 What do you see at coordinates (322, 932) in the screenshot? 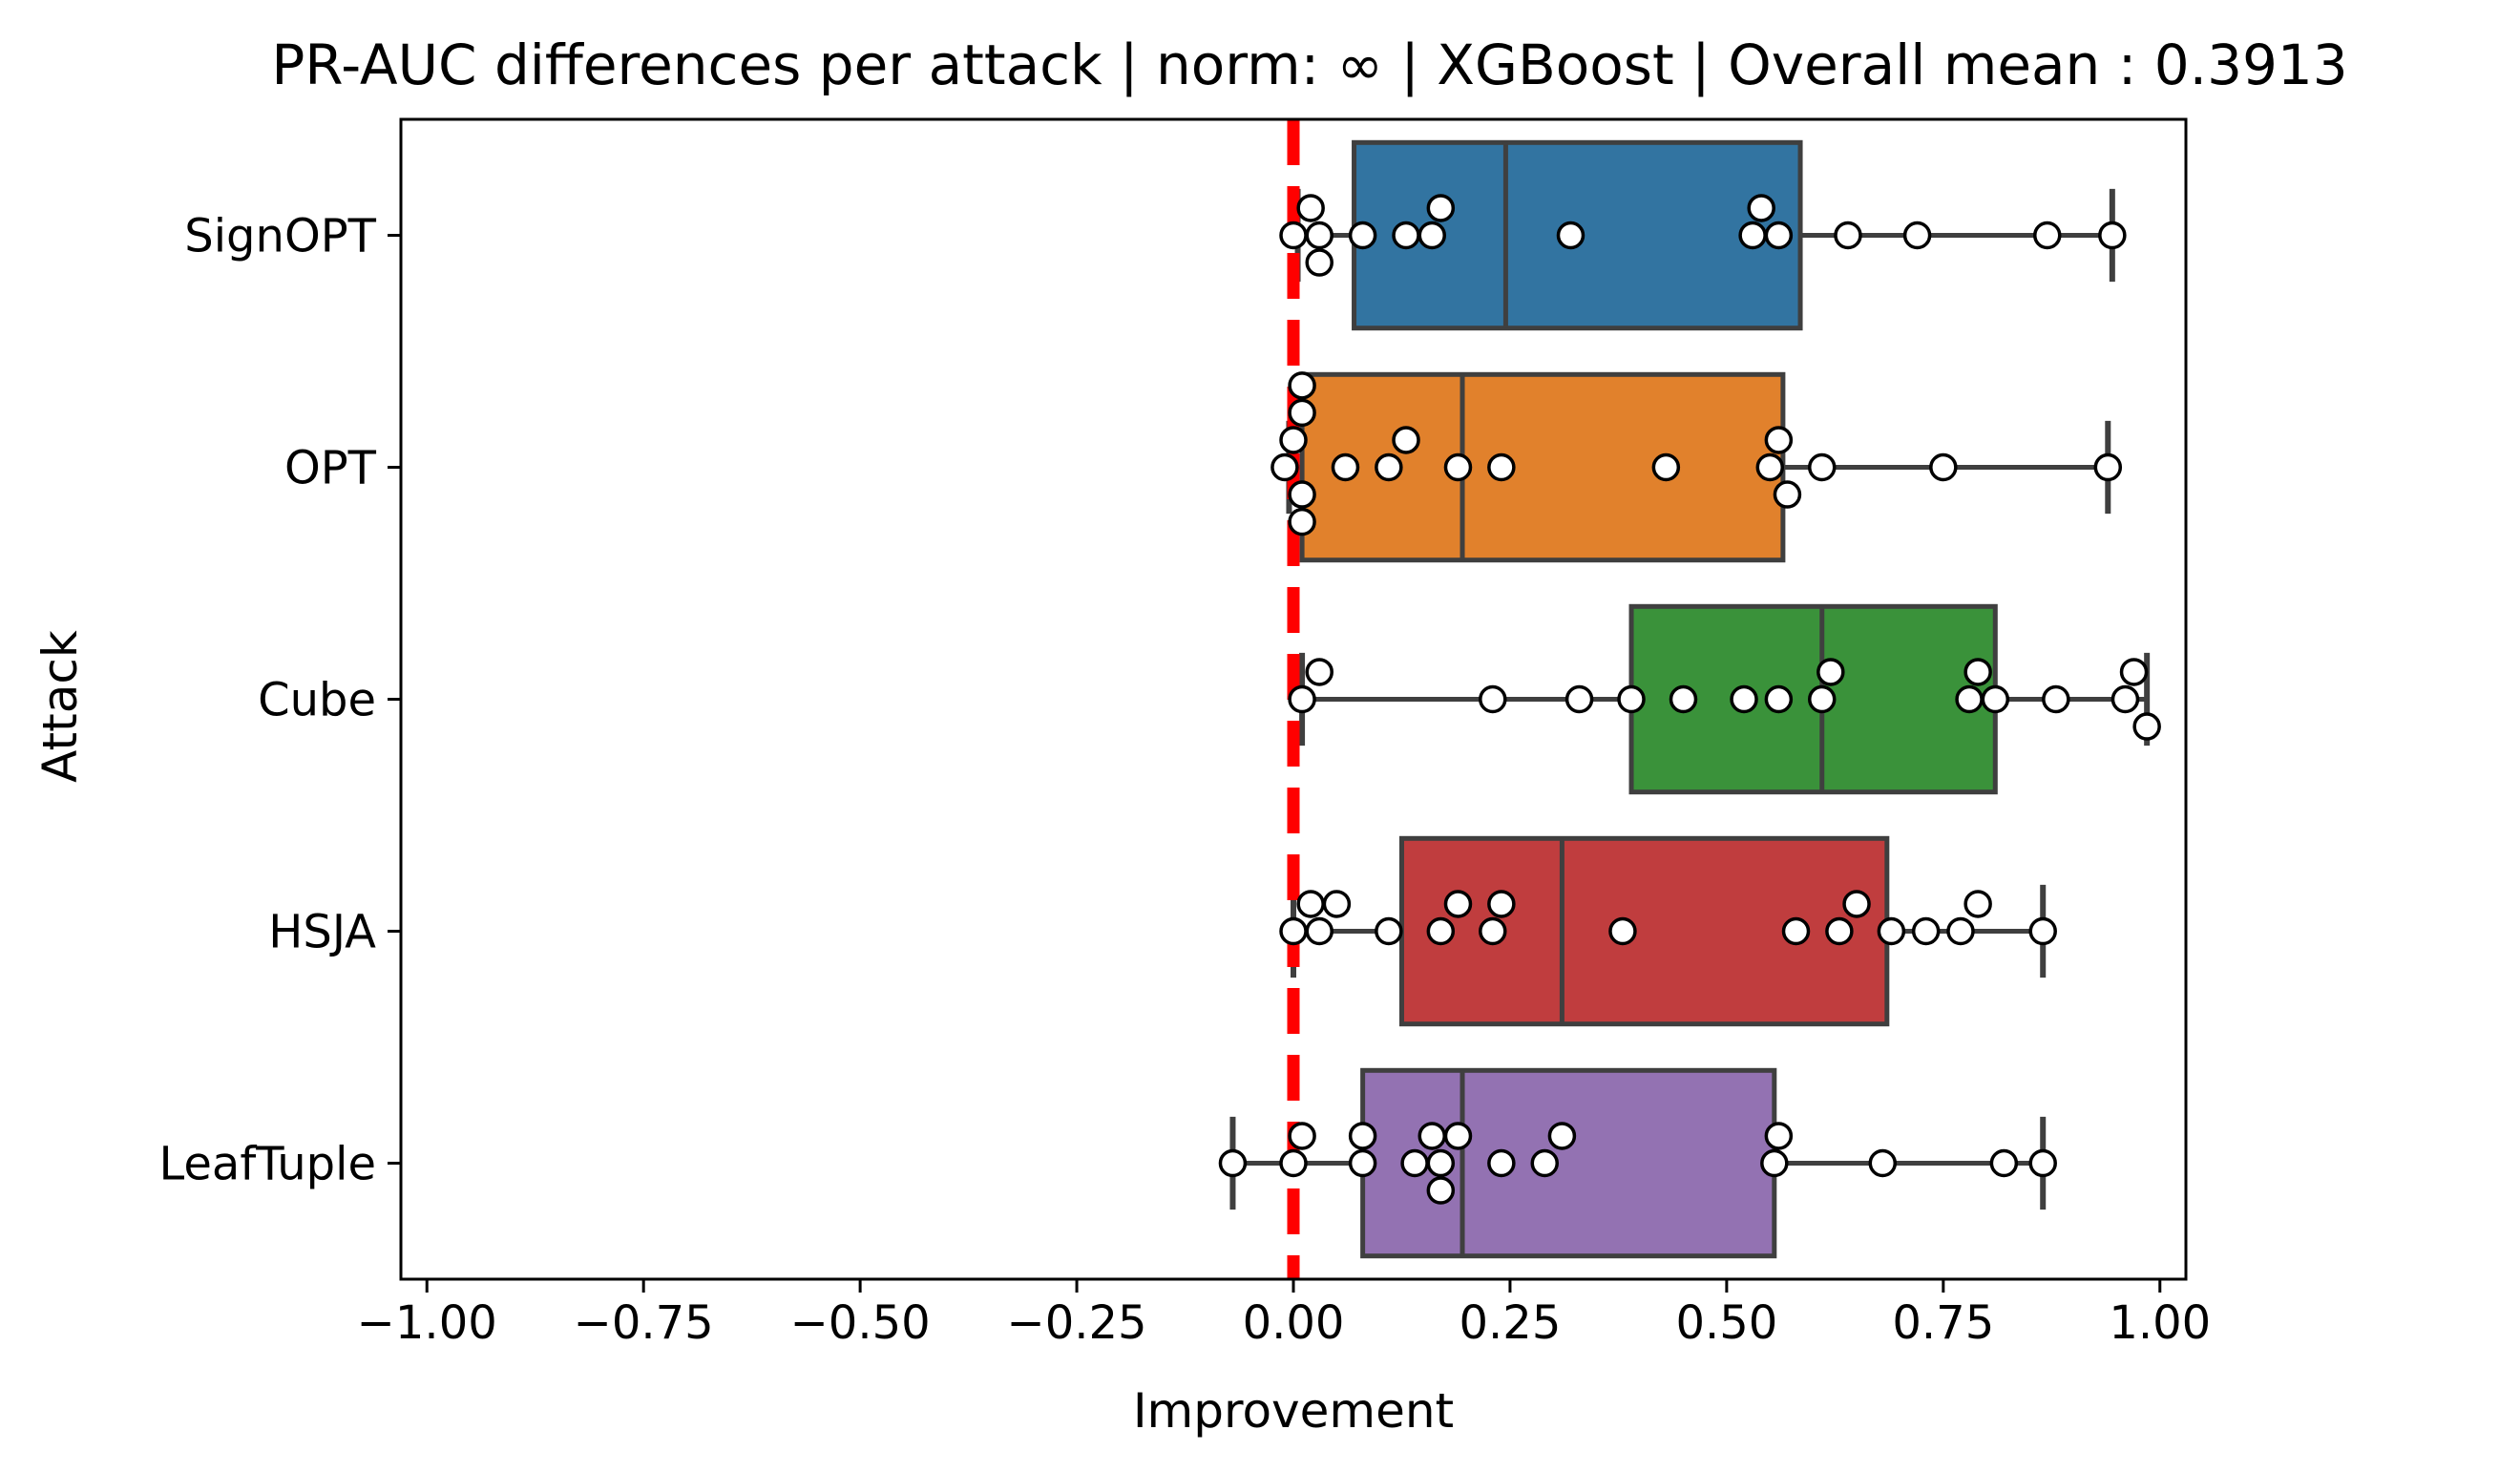
I see `y-tick-label-hsja: HSJA` at bounding box center [322, 932].